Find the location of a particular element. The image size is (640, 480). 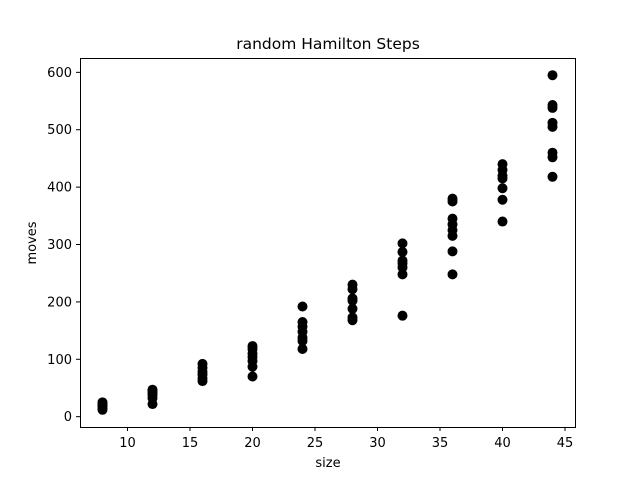

chart-title: random Hamilton Steps is located at coordinates (328, 44).